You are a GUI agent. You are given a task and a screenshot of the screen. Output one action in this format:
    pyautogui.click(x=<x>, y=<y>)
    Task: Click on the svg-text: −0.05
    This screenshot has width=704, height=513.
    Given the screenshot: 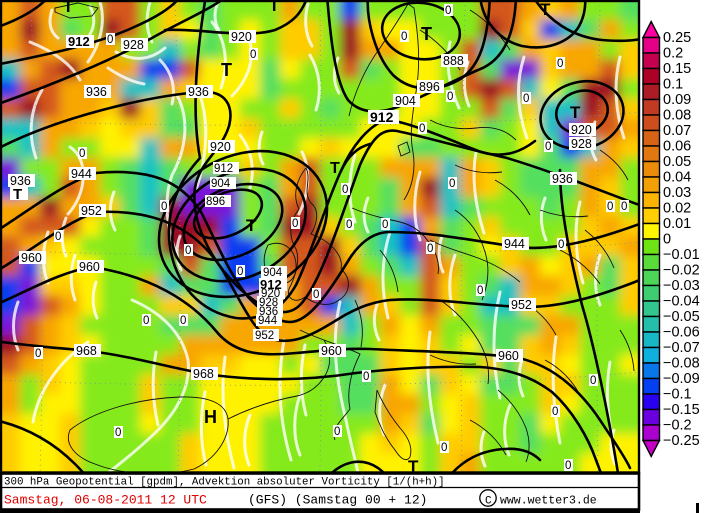 What is the action you would take?
    pyautogui.click(x=681, y=317)
    